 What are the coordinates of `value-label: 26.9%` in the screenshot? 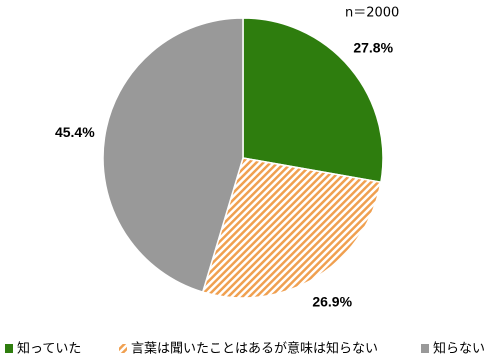 It's located at (332, 301).